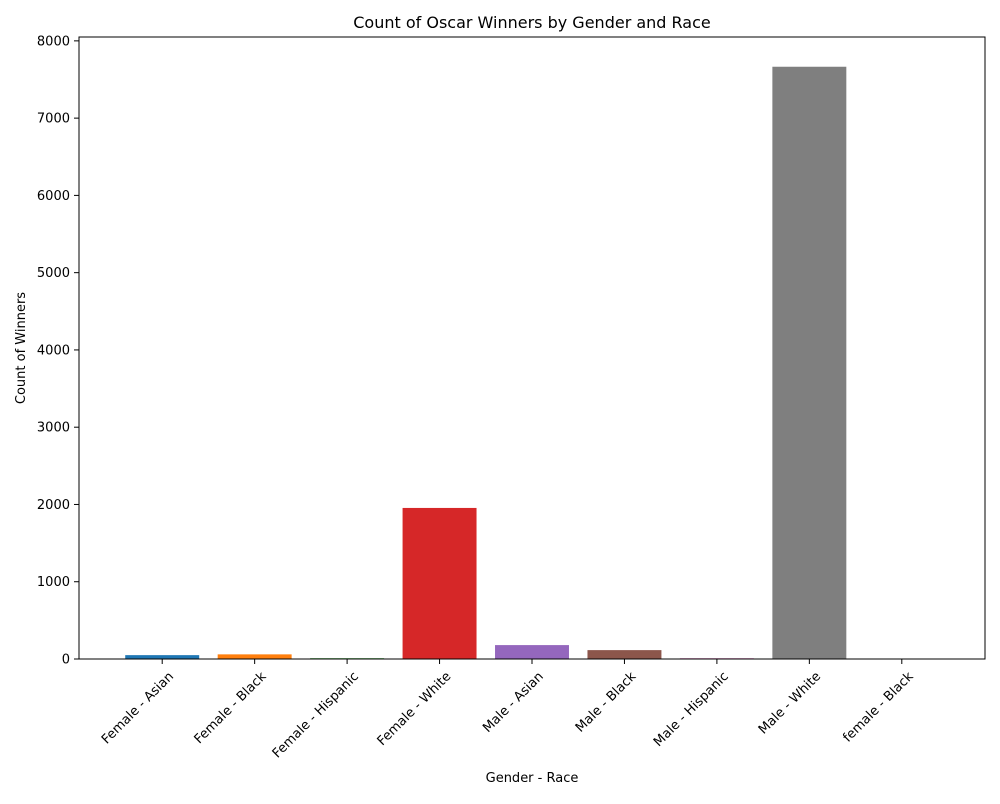  I want to click on y-axis-ticks: 0 1000 2000 3000 4000 5000 6000 7000 8000, so click(58, 350).